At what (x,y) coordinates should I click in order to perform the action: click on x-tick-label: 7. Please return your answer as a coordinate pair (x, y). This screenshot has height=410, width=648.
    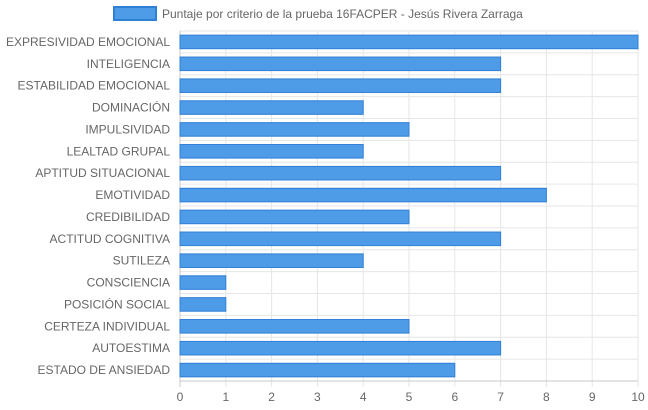
    Looking at the image, I should click on (500, 397).